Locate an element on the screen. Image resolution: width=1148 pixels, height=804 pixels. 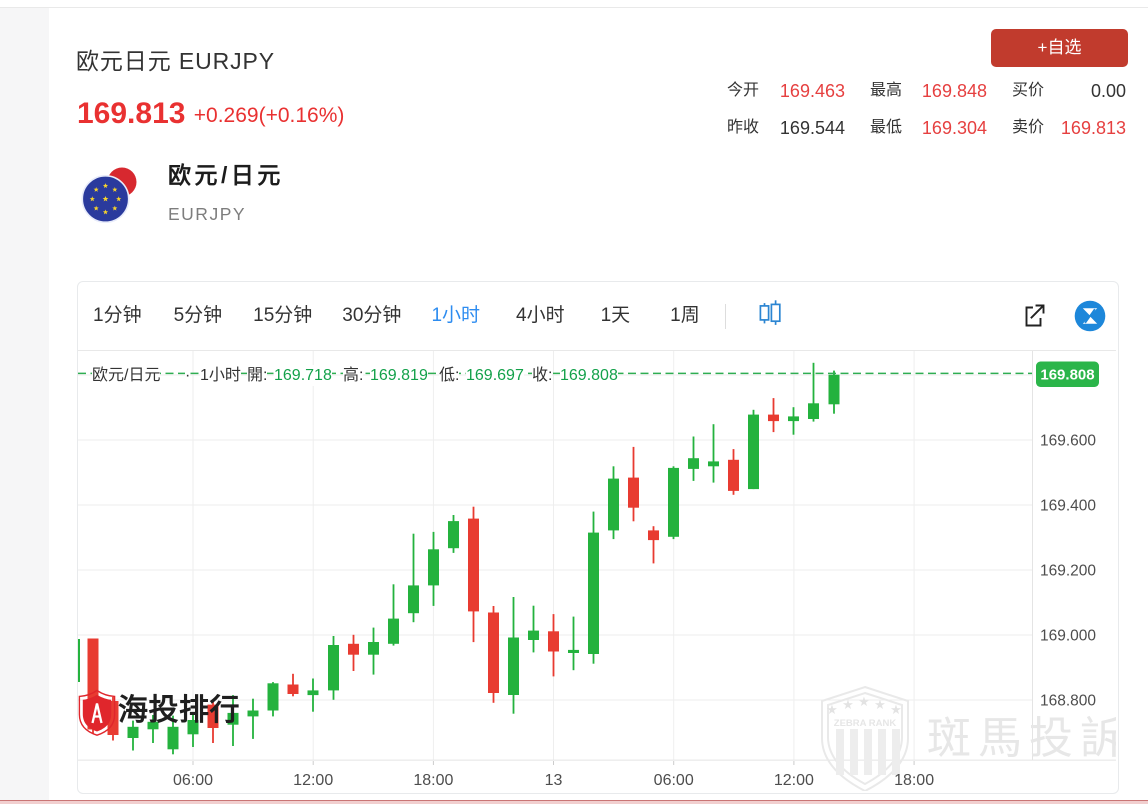
svg-text: 168.800 is located at coordinates (1068, 701).